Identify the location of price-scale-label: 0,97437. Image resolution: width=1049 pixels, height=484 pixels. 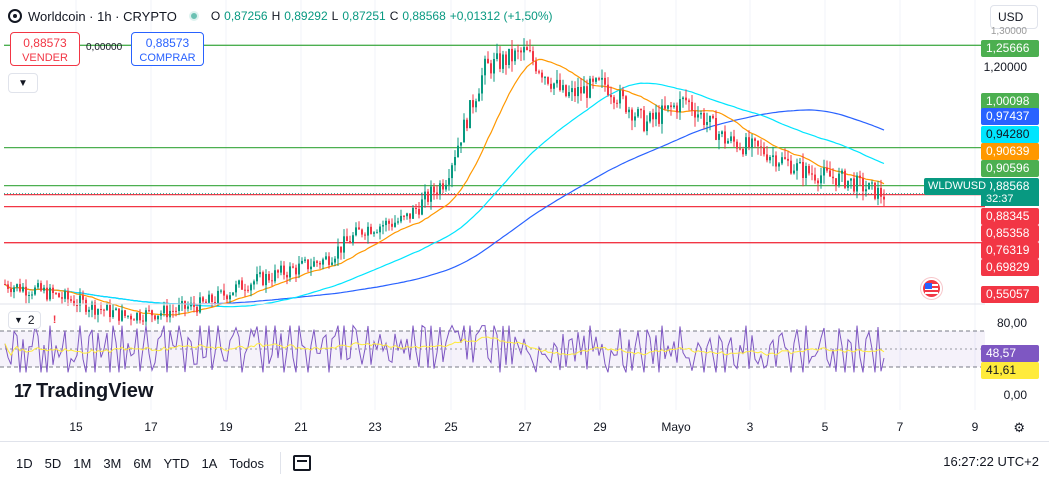
(1010, 116).